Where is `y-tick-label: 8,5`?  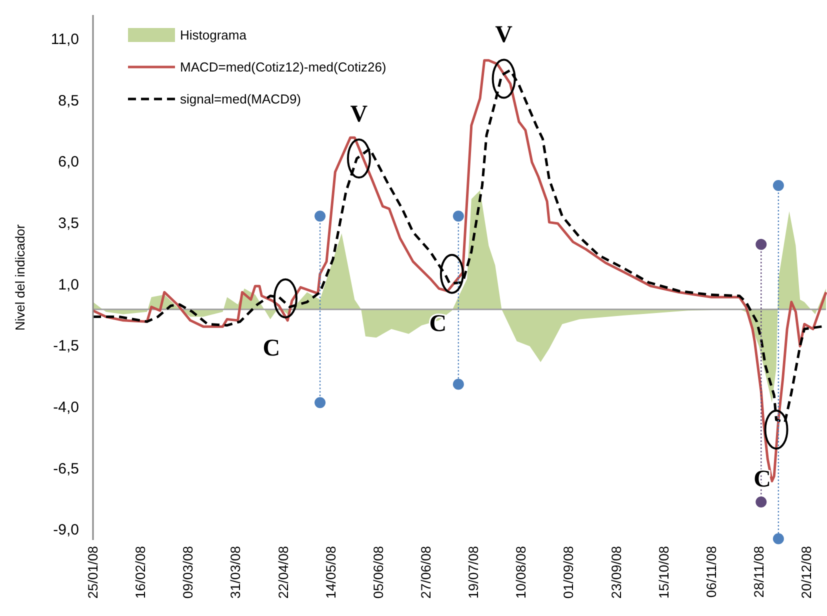
y-tick-label: 8,5 is located at coordinates (68, 101).